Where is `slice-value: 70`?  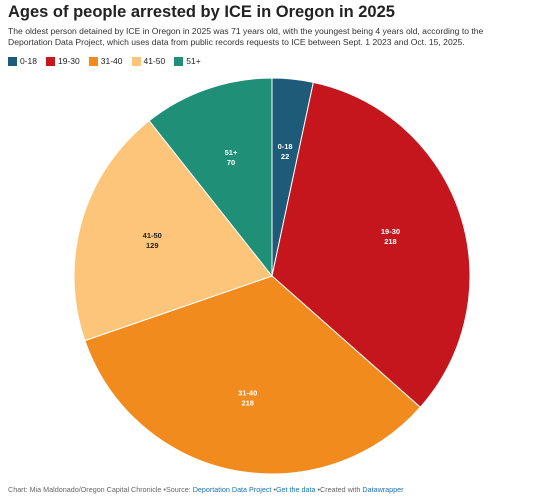
slice-value: 70 is located at coordinates (231, 162).